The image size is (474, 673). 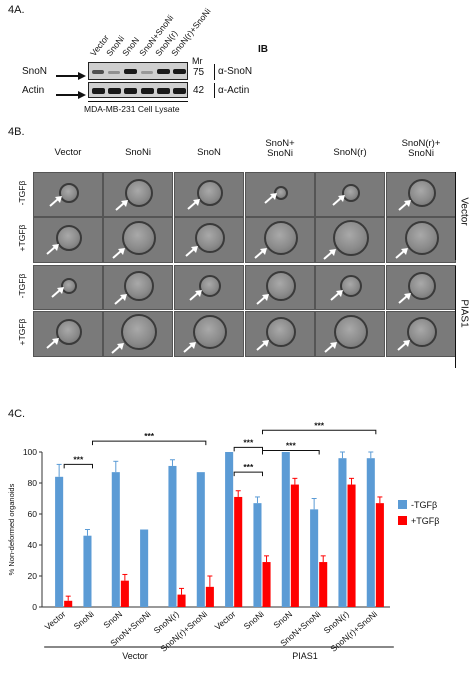 I want to click on legend-swatch, so click(x=402, y=520).